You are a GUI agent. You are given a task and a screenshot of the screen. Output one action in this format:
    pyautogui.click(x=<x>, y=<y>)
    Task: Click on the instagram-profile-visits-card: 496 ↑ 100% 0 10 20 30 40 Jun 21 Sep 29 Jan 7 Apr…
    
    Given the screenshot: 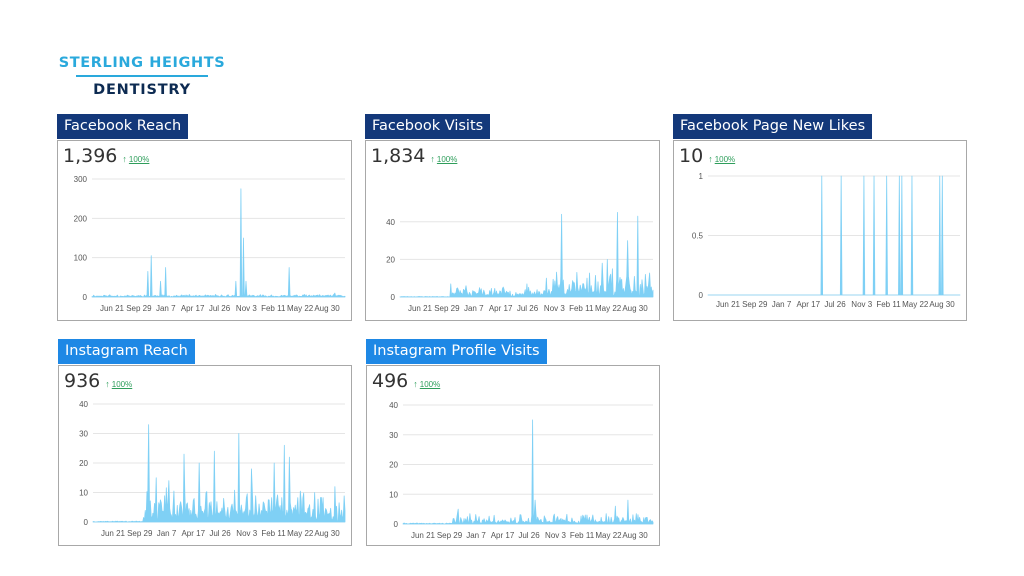 What is the action you would take?
    pyautogui.click(x=513, y=455)
    